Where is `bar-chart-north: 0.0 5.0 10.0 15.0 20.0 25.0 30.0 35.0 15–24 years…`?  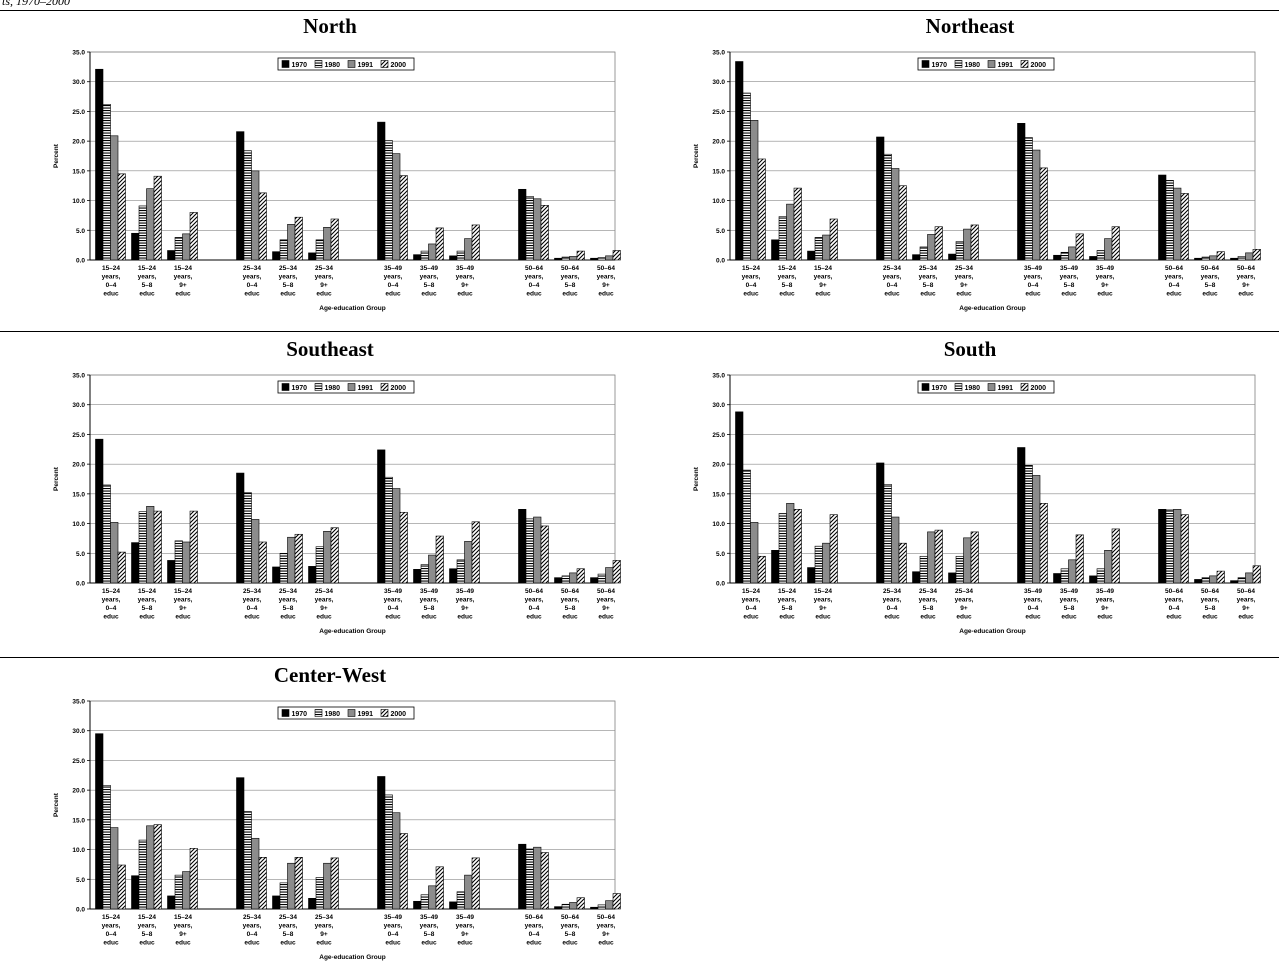
bar-chart-north: 0.0 5.0 10.0 15.0 20.0 25.0 30.0 35.0 15–24 years… is located at coordinates (337, 181).